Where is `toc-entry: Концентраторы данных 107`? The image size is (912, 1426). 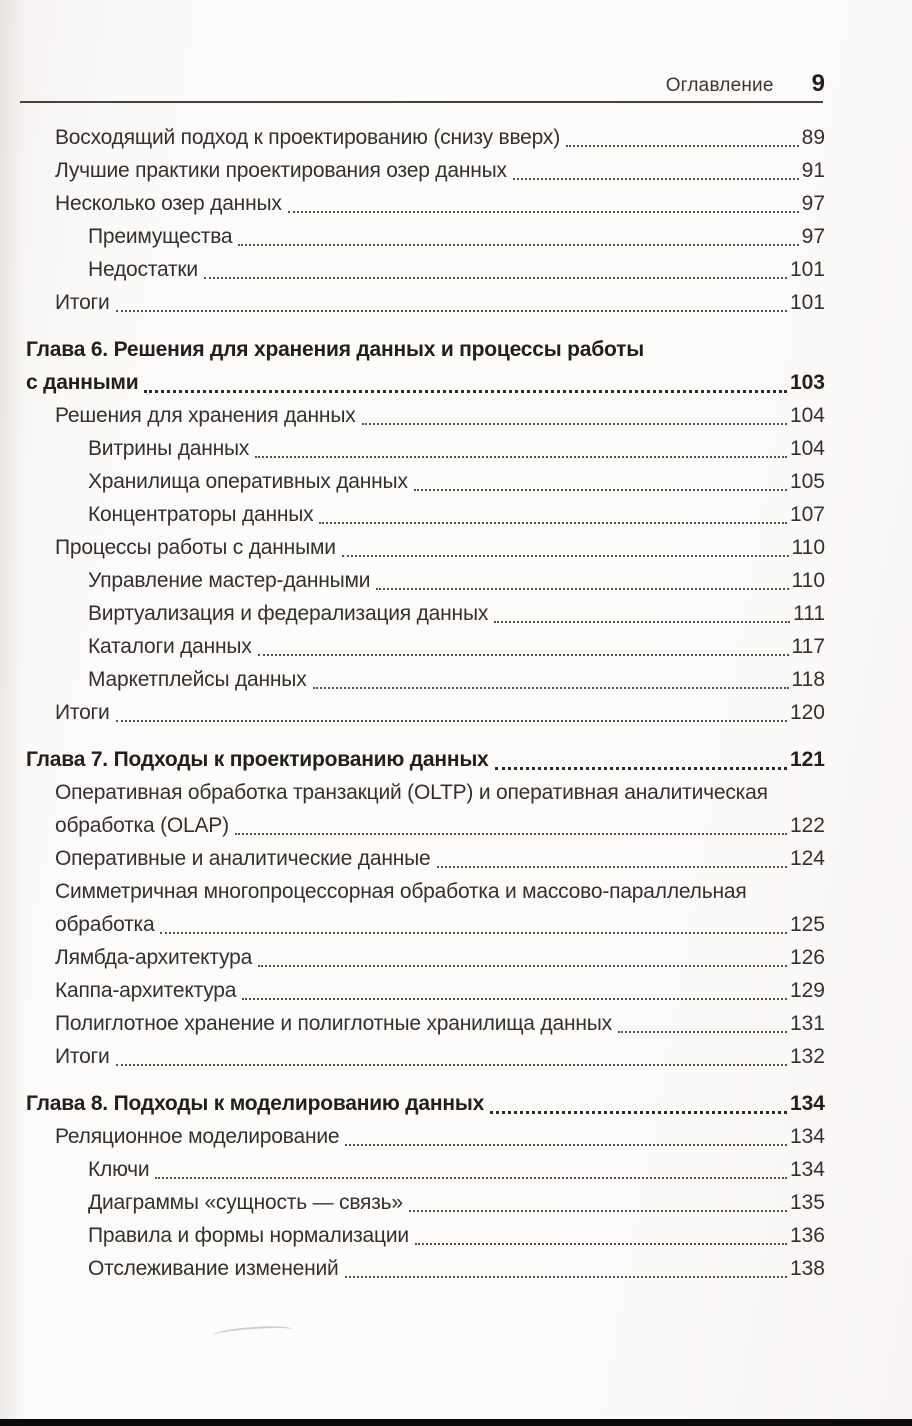
toc-entry: Концентраторы данных 107 is located at coordinates (412, 514).